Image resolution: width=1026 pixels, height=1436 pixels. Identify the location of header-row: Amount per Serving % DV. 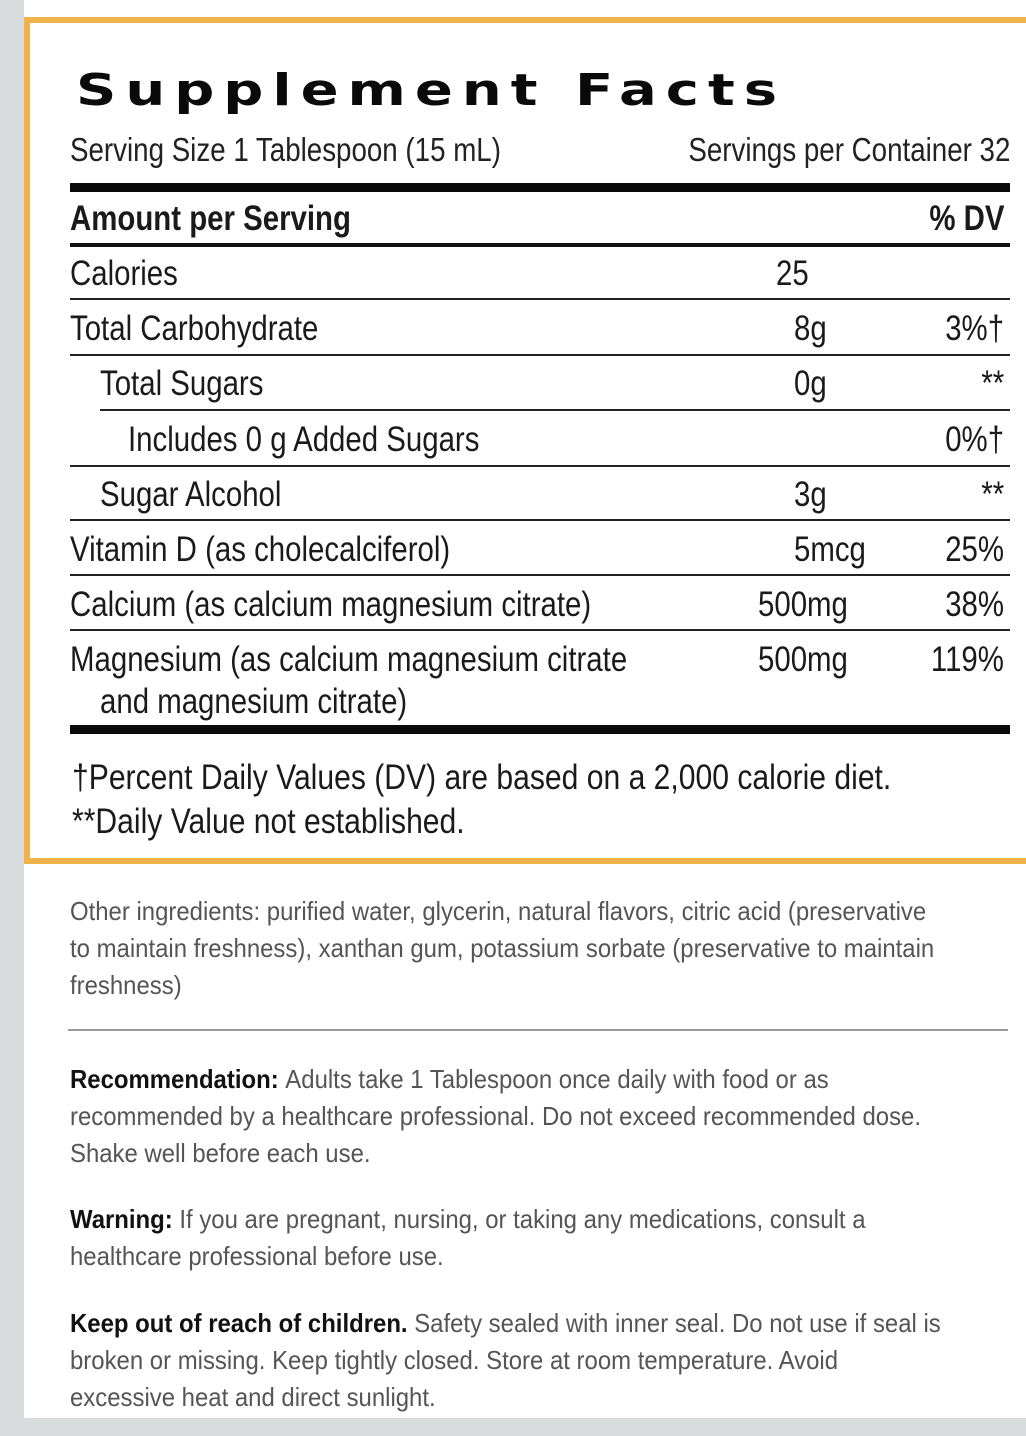
(540, 220).